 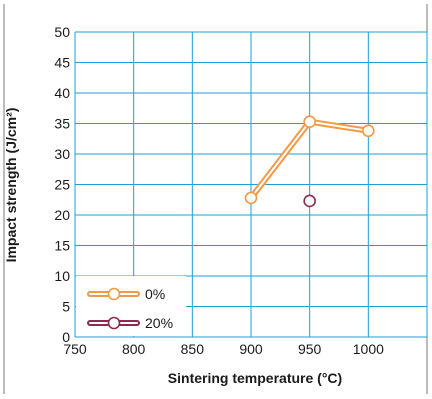 What do you see at coordinates (62, 185) in the screenshot?
I see `y-tick-label: 25` at bounding box center [62, 185].